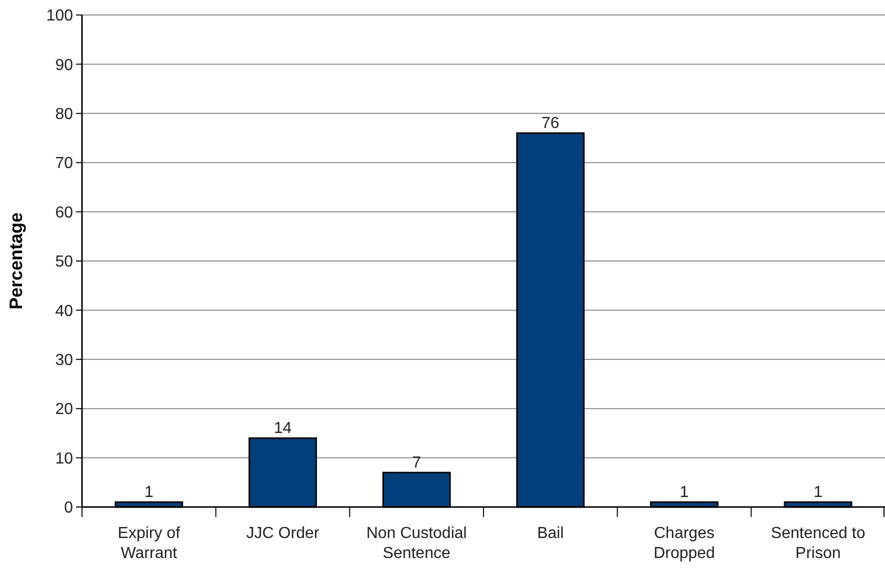  What do you see at coordinates (64, 163) in the screenshot?
I see `y-tick-label: 70` at bounding box center [64, 163].